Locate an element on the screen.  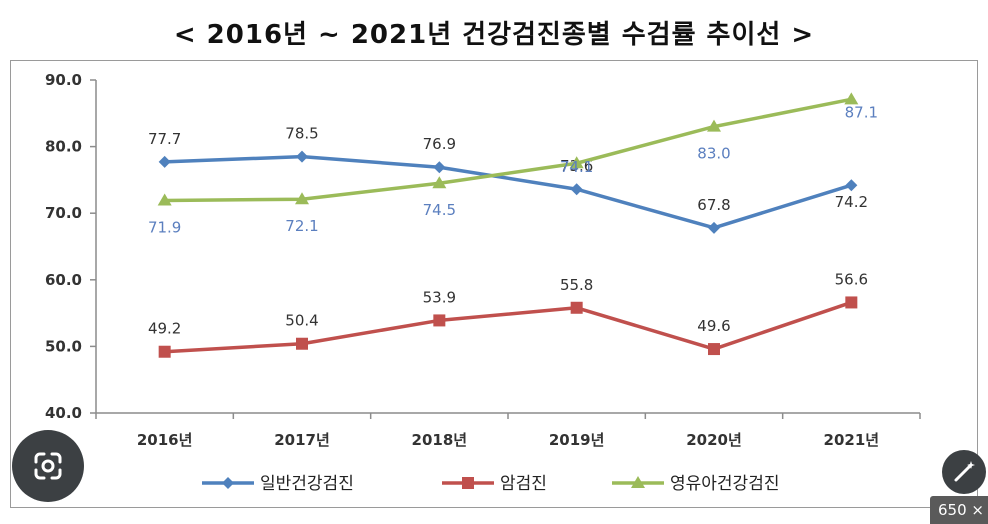
data-label: 49.2 is located at coordinates (164, 329).